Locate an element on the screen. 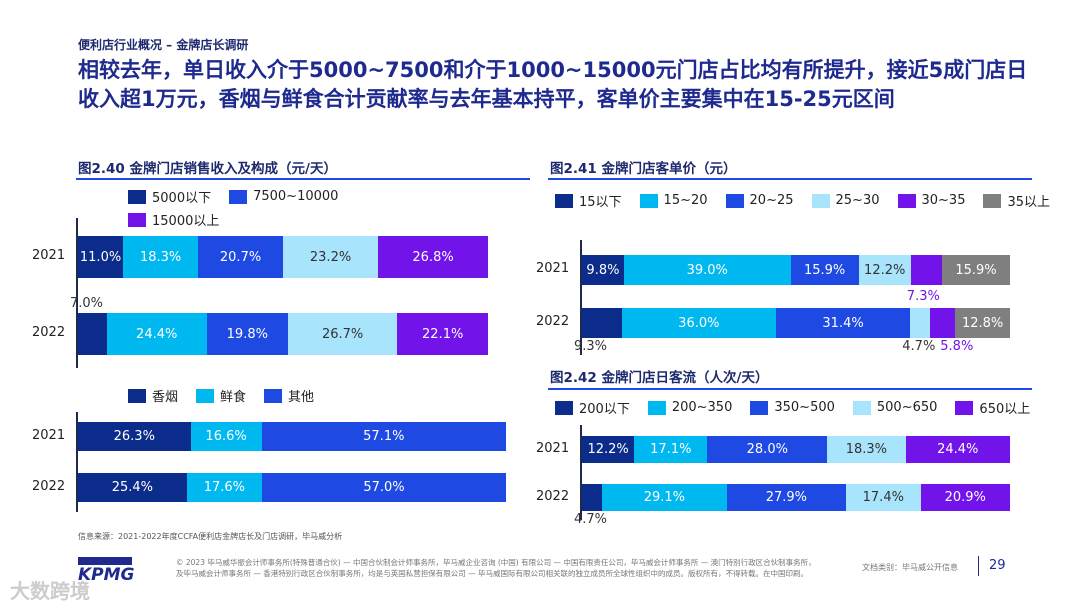  legend-label: 200以下 is located at coordinates (604, 409).